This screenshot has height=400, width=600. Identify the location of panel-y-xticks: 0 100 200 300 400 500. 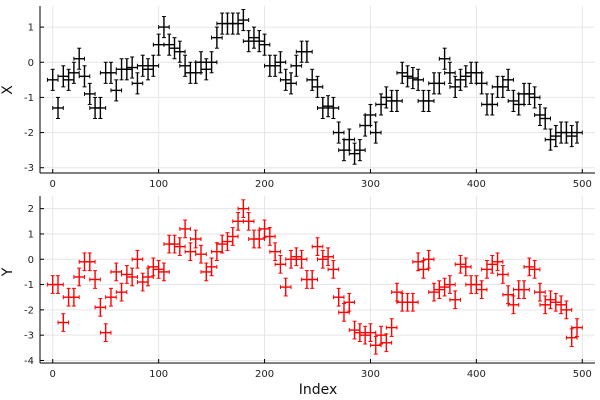
(321, 369).